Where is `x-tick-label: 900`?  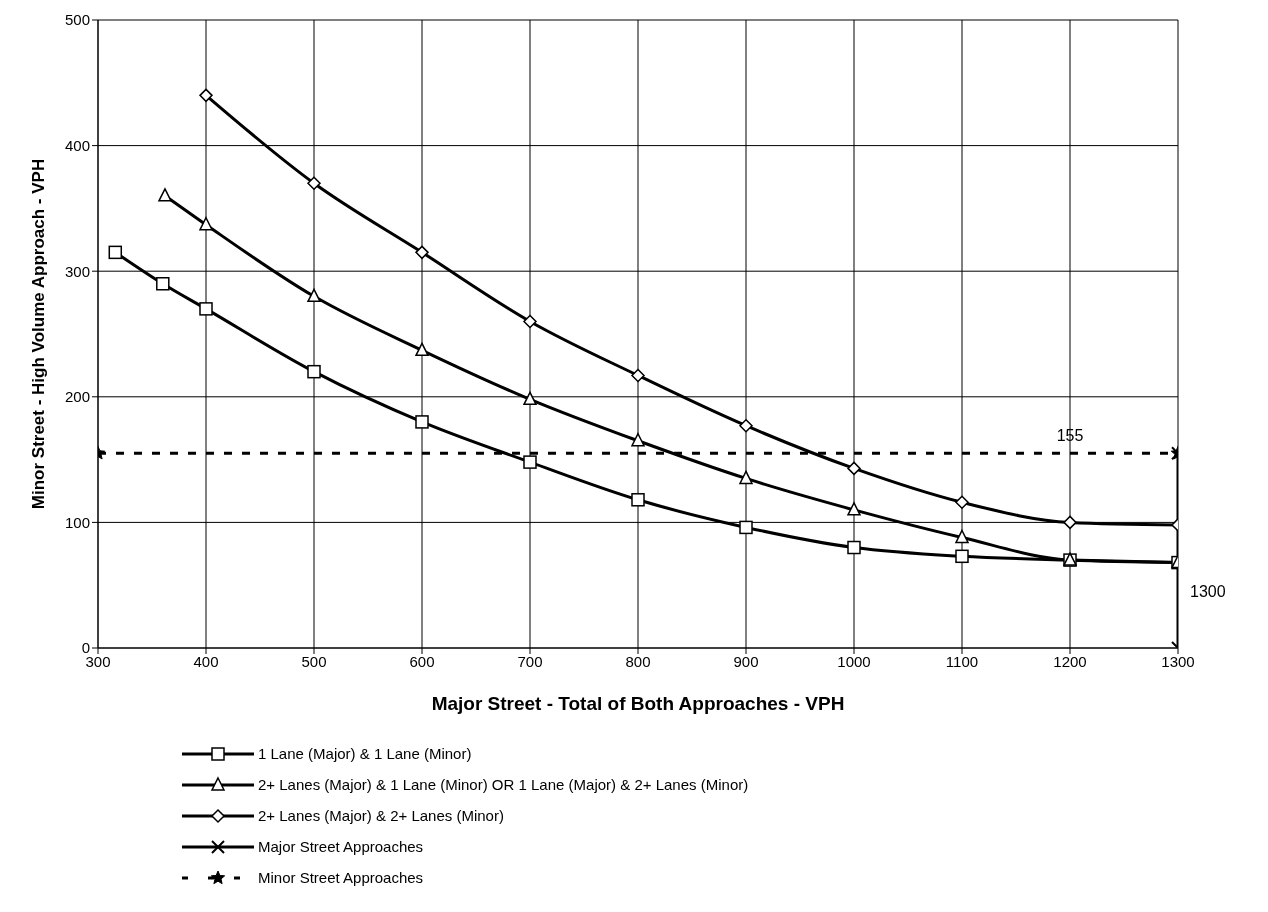
x-tick-label: 900 is located at coordinates (746, 661).